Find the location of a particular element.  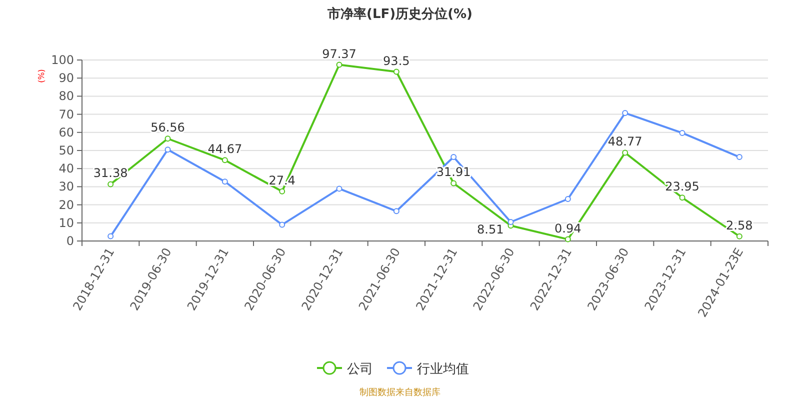

data-label: 44.67 is located at coordinates (225, 149).